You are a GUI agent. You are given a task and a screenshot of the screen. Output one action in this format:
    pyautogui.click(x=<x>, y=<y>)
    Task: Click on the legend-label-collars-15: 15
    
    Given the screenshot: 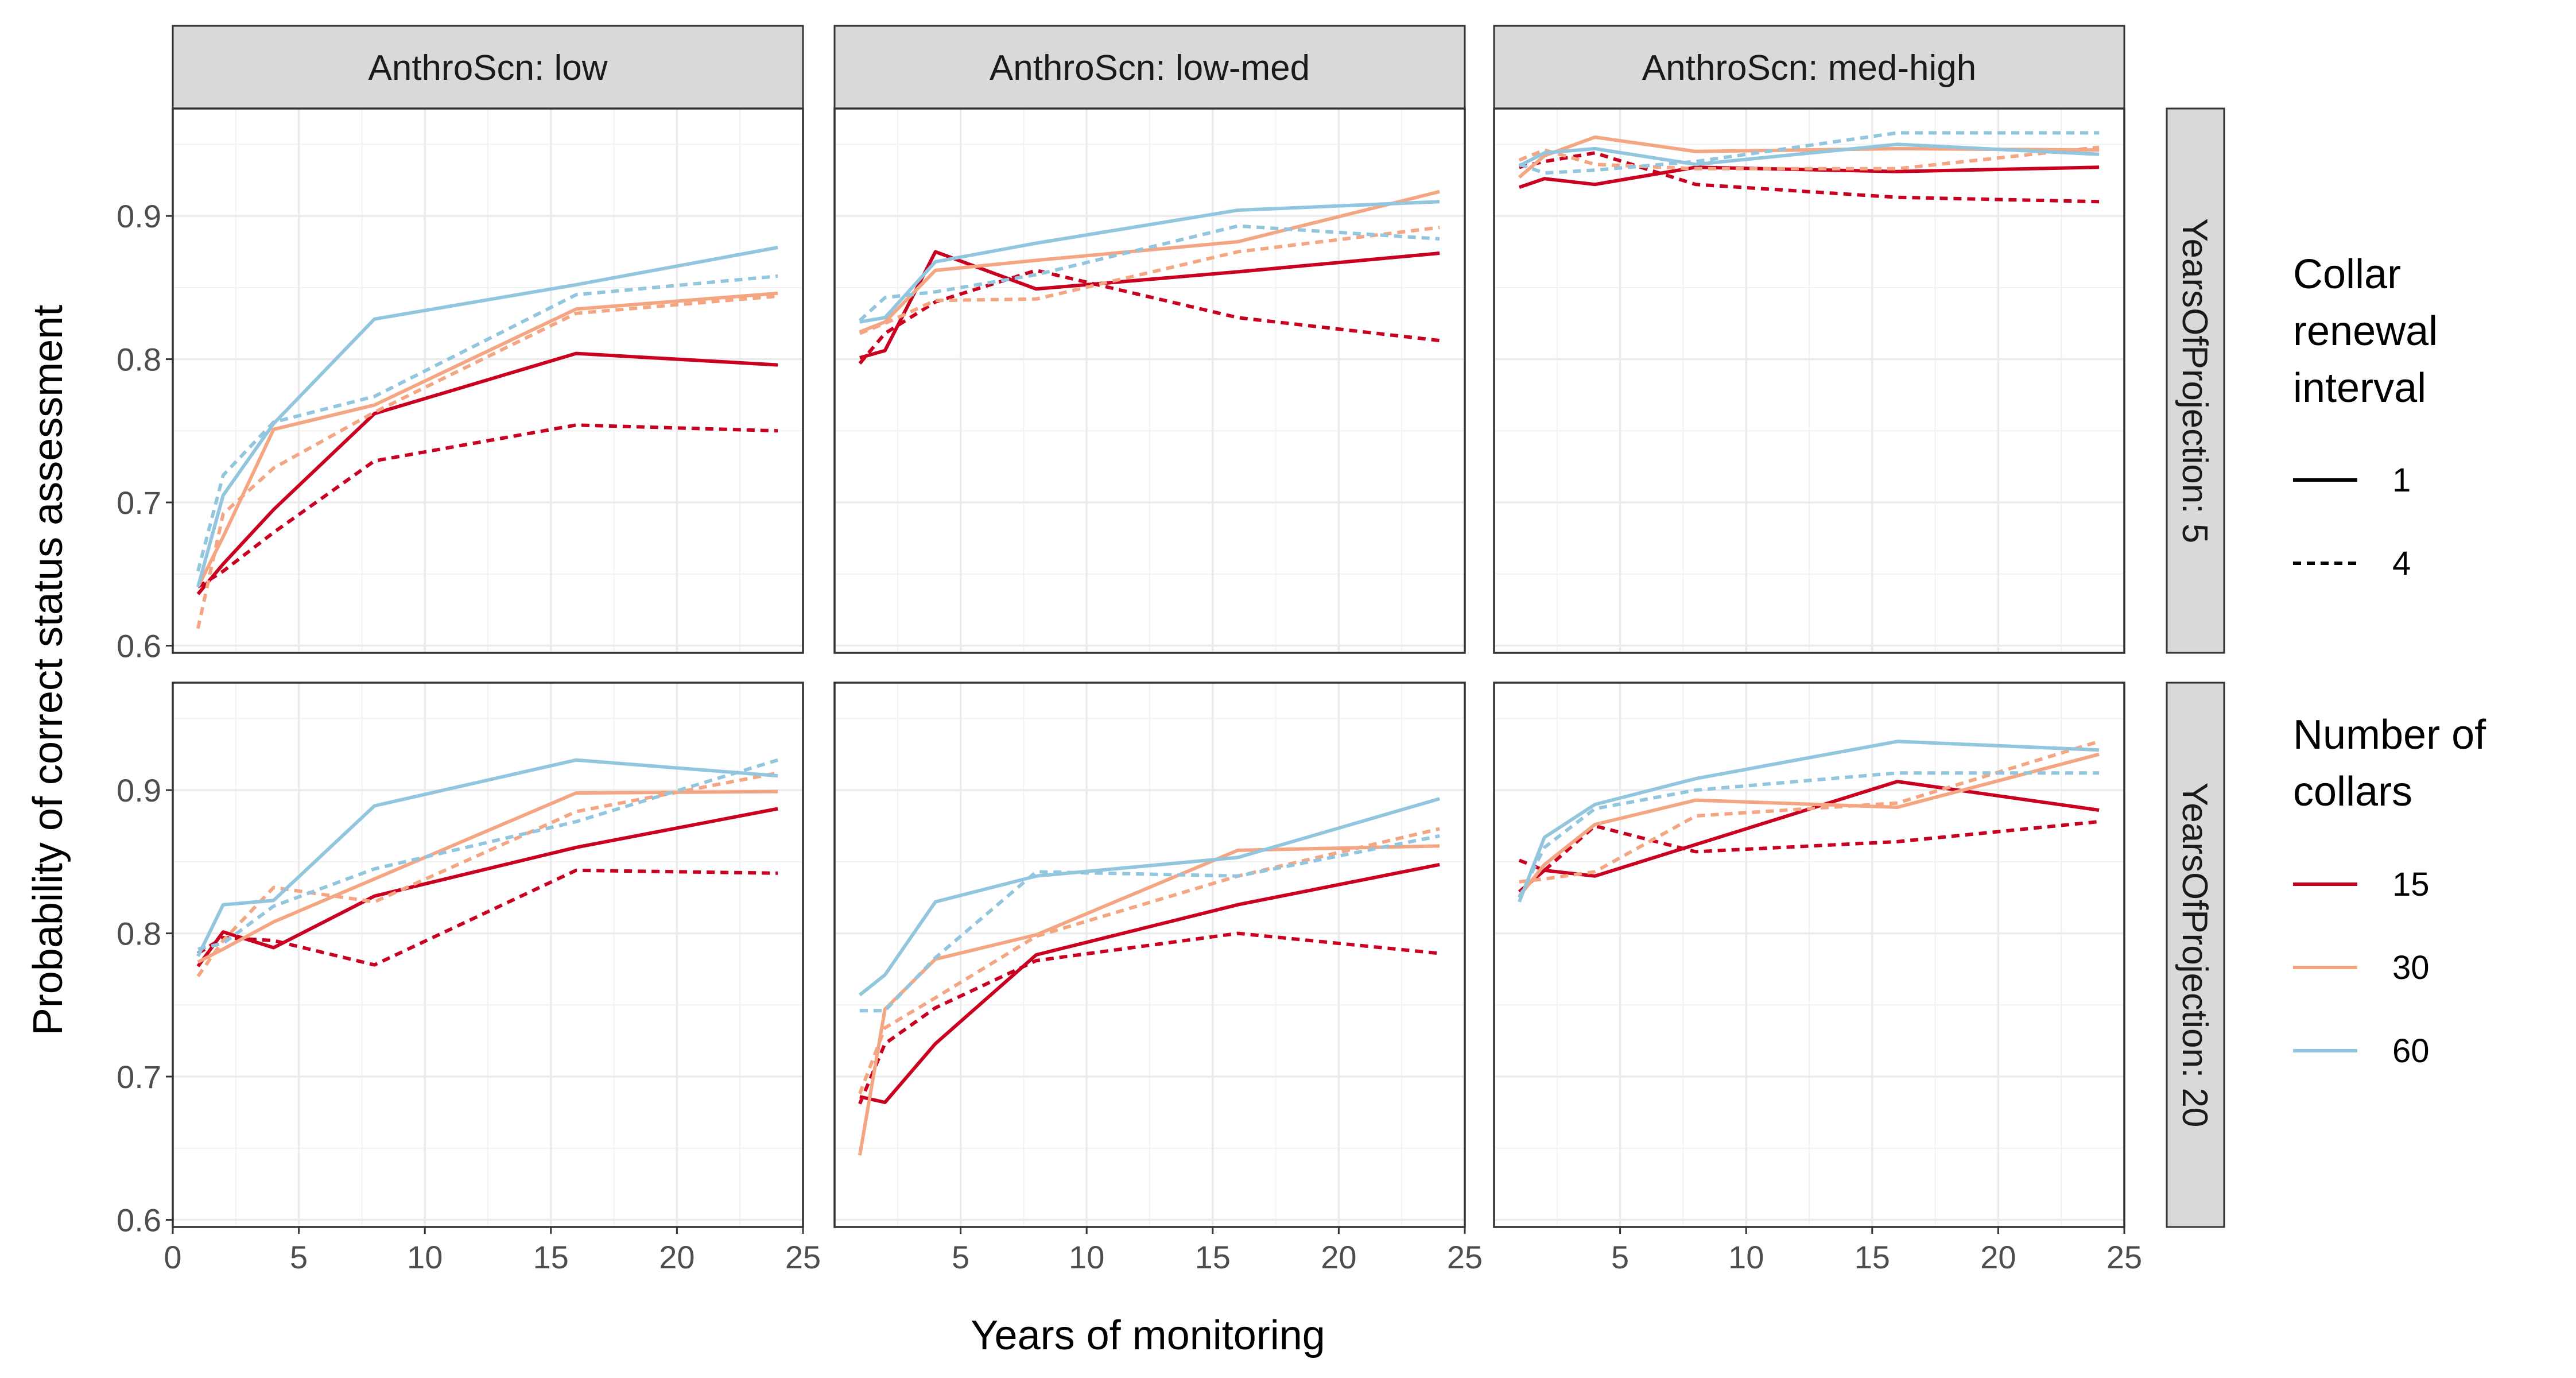 What is the action you would take?
    pyautogui.click(x=2411, y=884)
    